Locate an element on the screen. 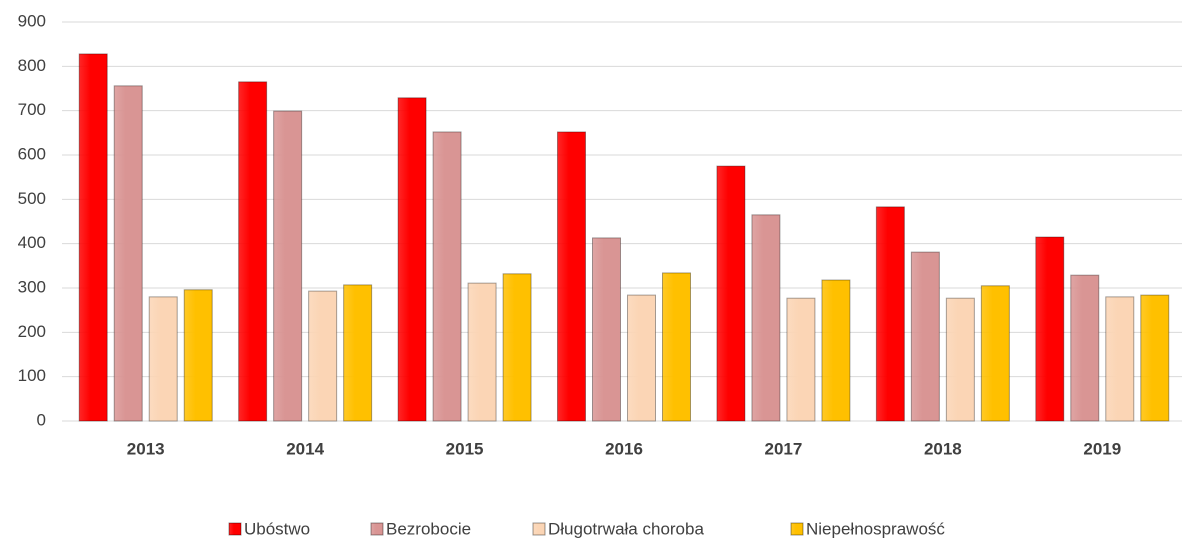 The width and height of the screenshot is (1182, 542). y-tick-label: 200 is located at coordinates (32, 331).